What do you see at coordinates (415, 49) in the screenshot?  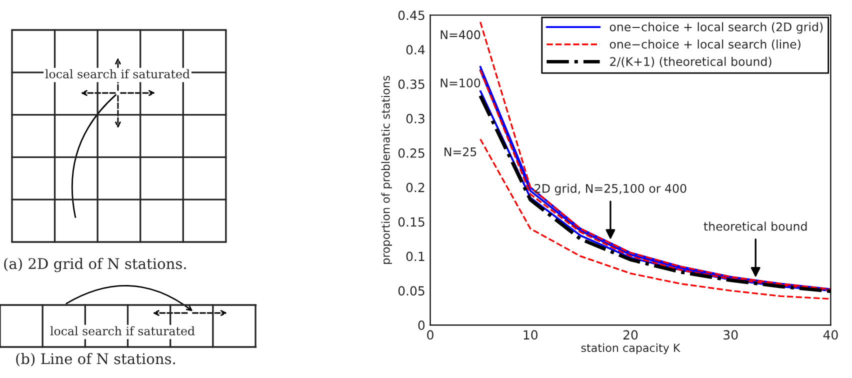 I see `y-tick-label: 0.4` at bounding box center [415, 49].